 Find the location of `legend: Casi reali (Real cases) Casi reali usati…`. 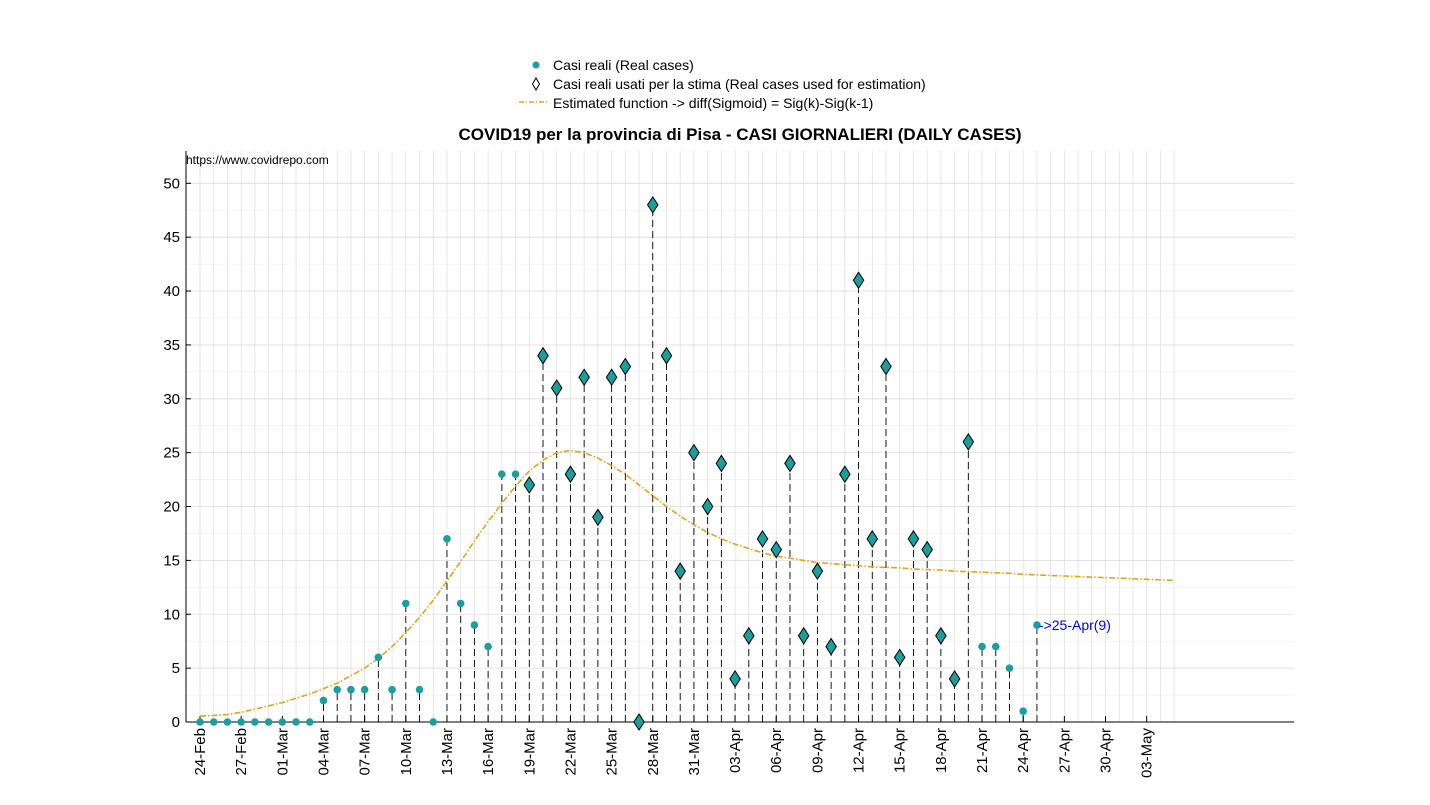

legend: Casi reali (Real cases) Casi reali usati… is located at coordinates (722, 84).